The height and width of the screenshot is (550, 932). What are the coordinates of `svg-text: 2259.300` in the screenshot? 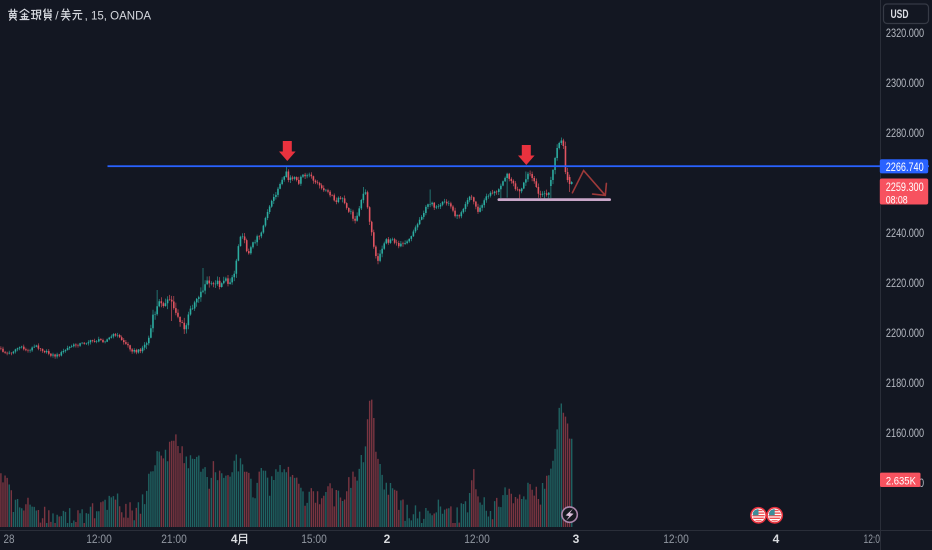 It's located at (905, 187).